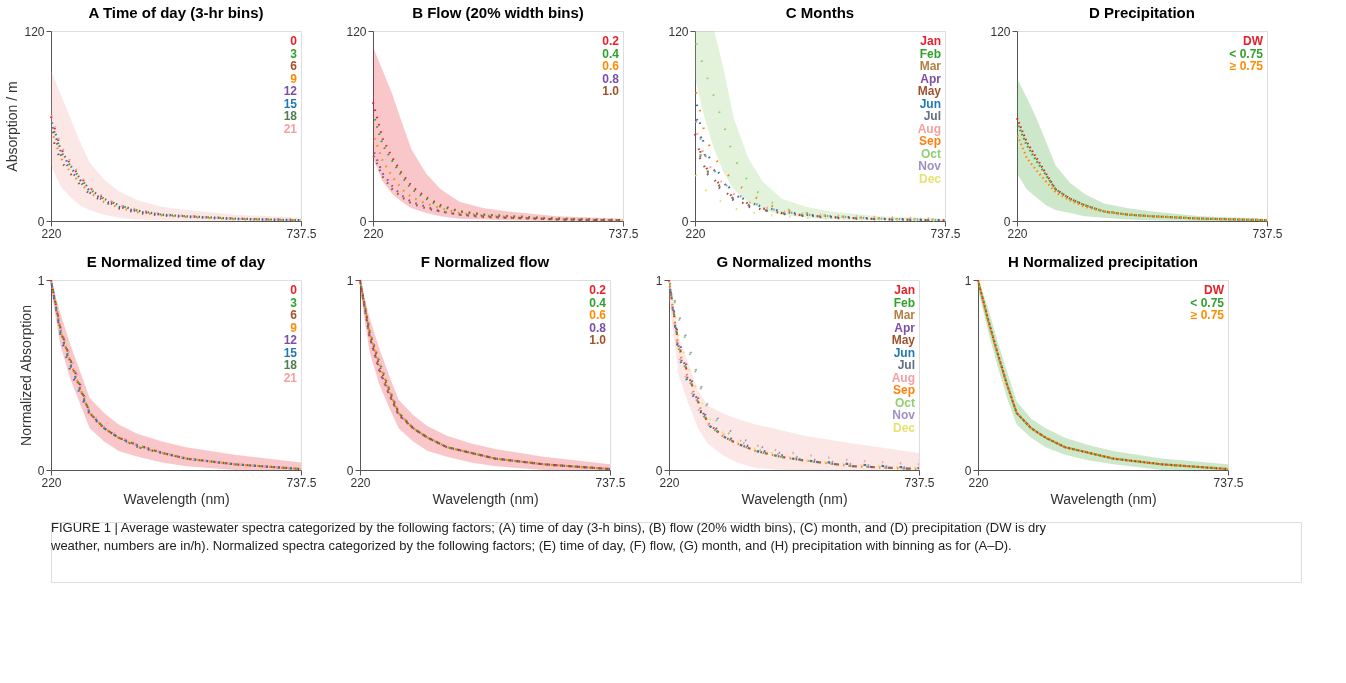 The height and width of the screenshot is (683, 1346). I want to click on y-axis-title: Normalized Absorption, so click(25, 375).